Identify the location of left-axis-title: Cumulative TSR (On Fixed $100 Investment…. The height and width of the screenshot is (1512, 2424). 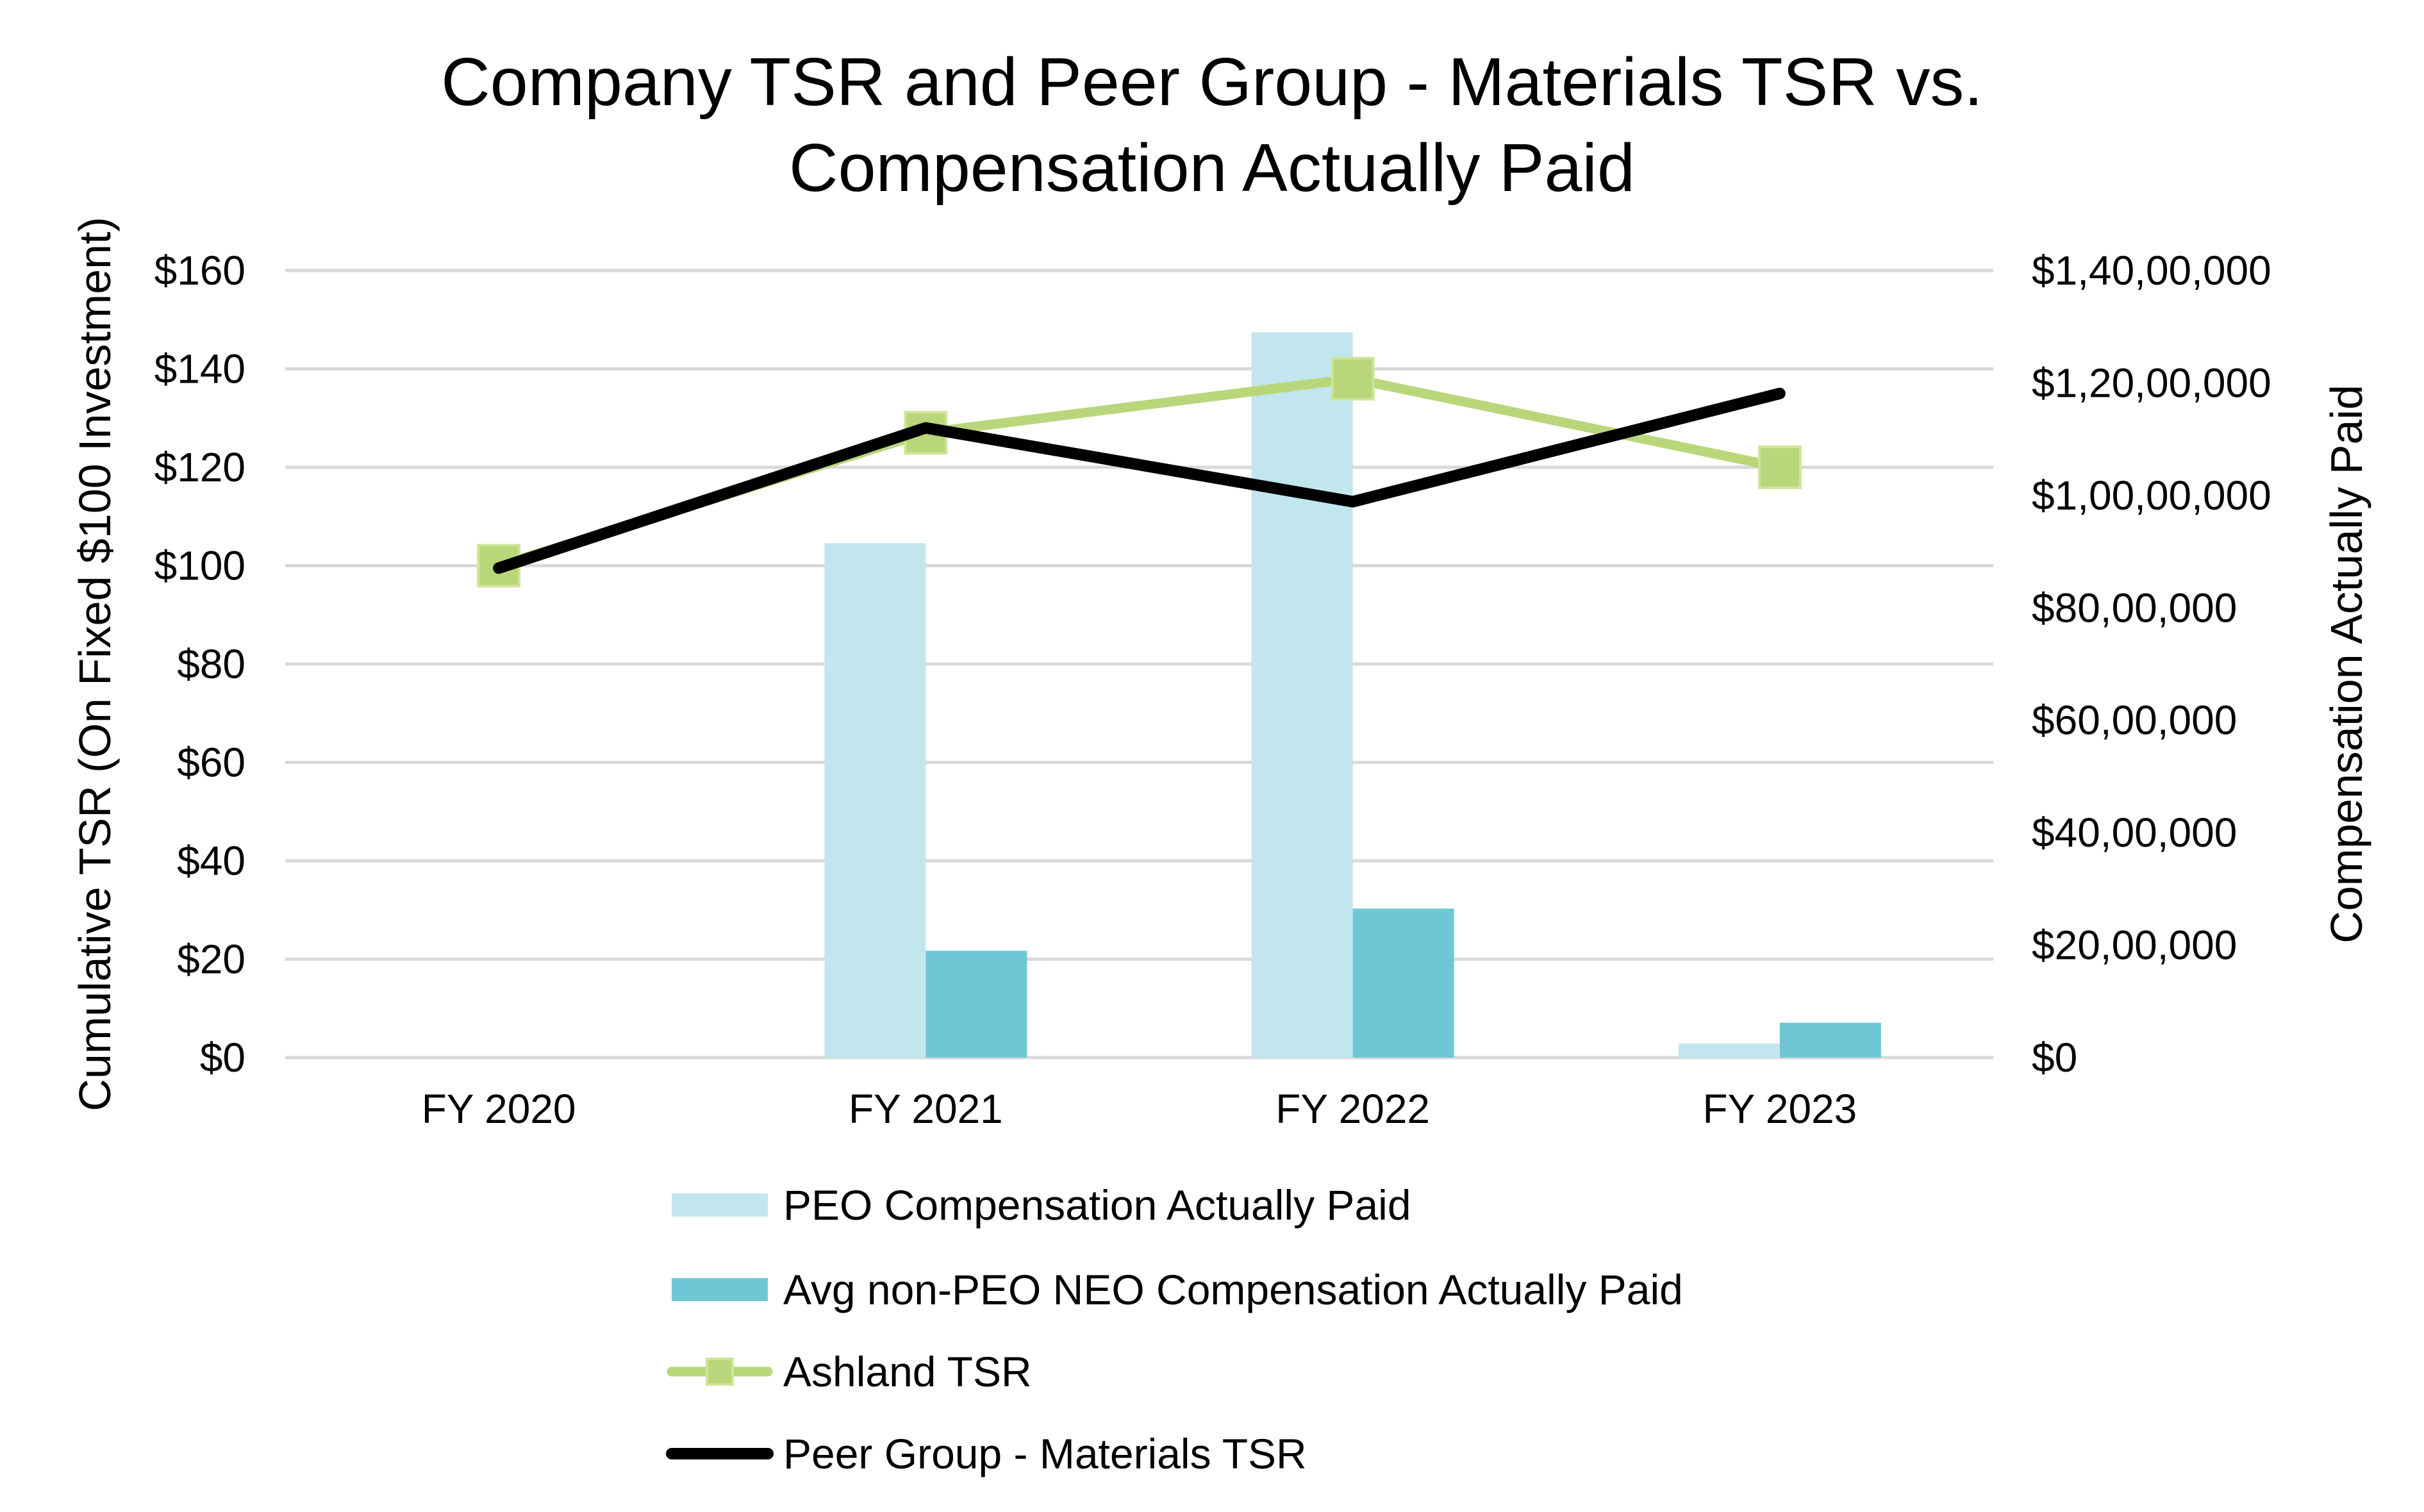
(95, 664).